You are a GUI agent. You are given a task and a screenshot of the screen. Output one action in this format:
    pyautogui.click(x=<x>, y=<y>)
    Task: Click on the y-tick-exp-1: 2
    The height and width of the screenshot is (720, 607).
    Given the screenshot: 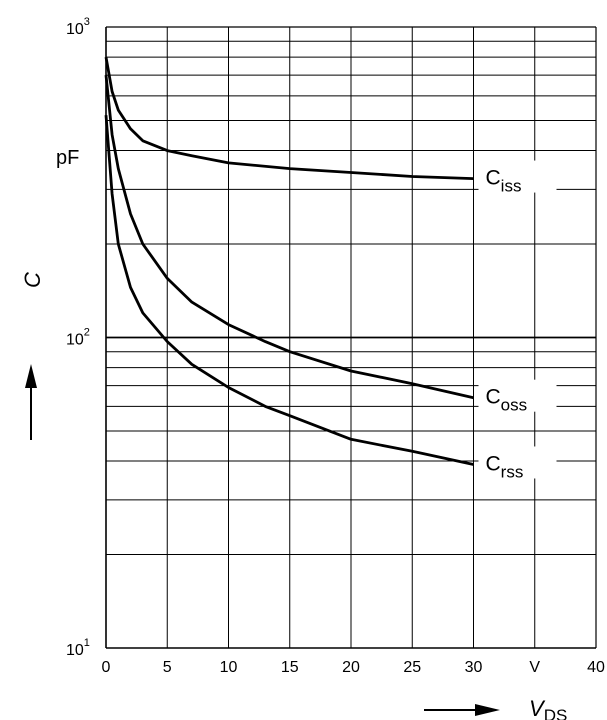 What is the action you would take?
    pyautogui.click(x=87, y=333)
    